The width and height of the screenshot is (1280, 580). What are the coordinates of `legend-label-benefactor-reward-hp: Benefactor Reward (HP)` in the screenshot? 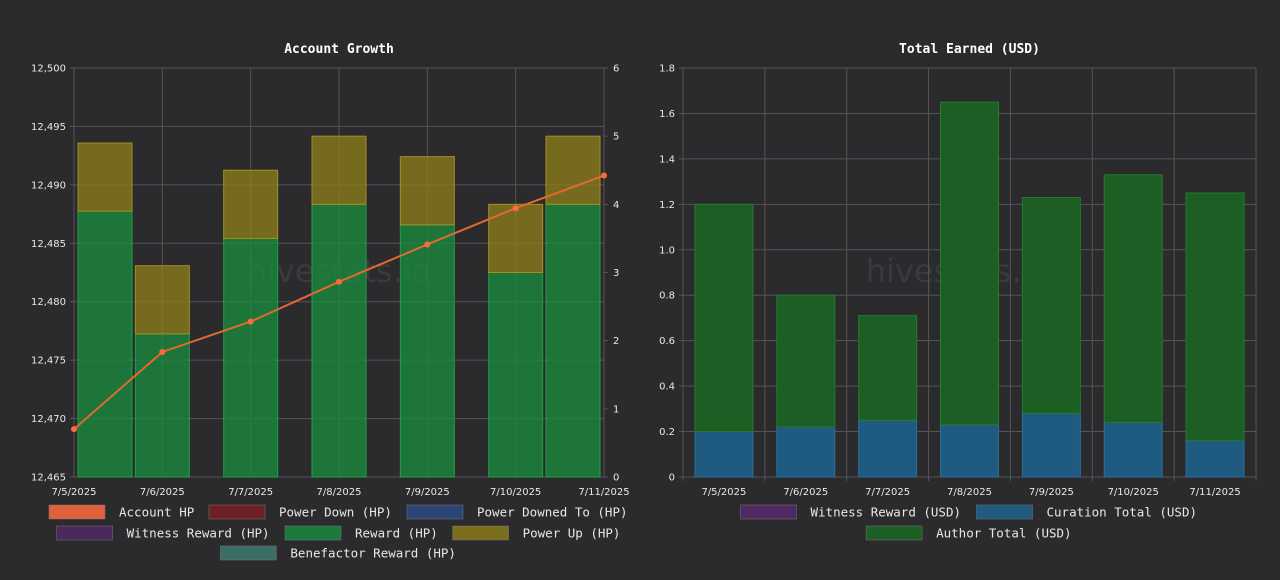 It's located at (373, 553).